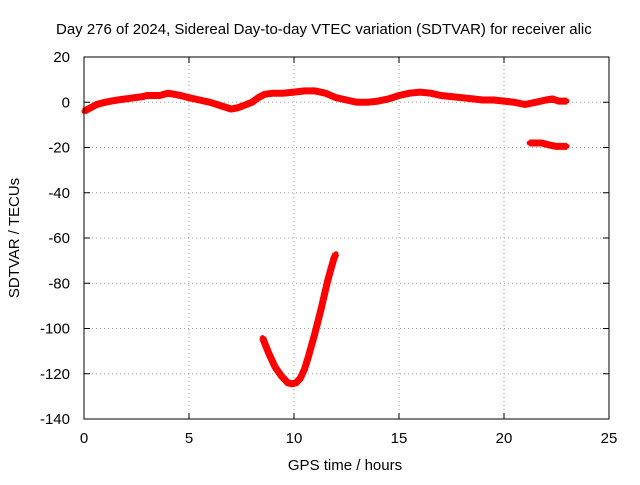 This screenshot has height=485, width=640. I want to click on x-tick-label: 20, so click(504, 438).